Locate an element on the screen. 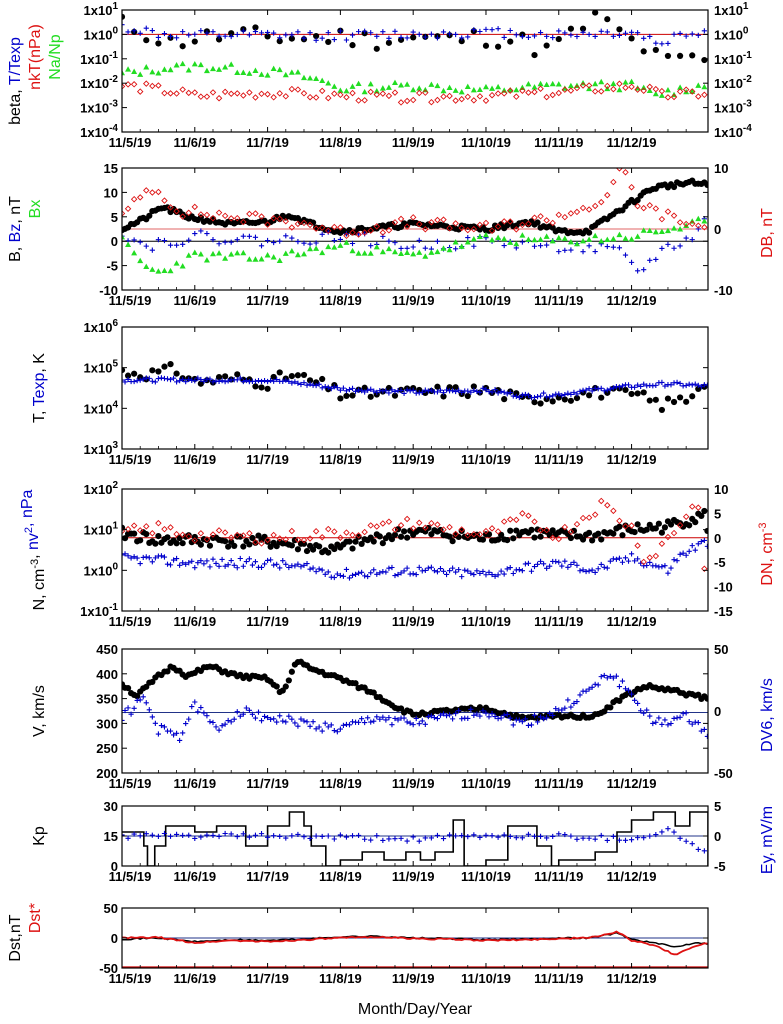 Image resolution: width=783 pixels, height=1024 pixels. x-tick-label: 11/12/19 is located at coordinates (632, 876).